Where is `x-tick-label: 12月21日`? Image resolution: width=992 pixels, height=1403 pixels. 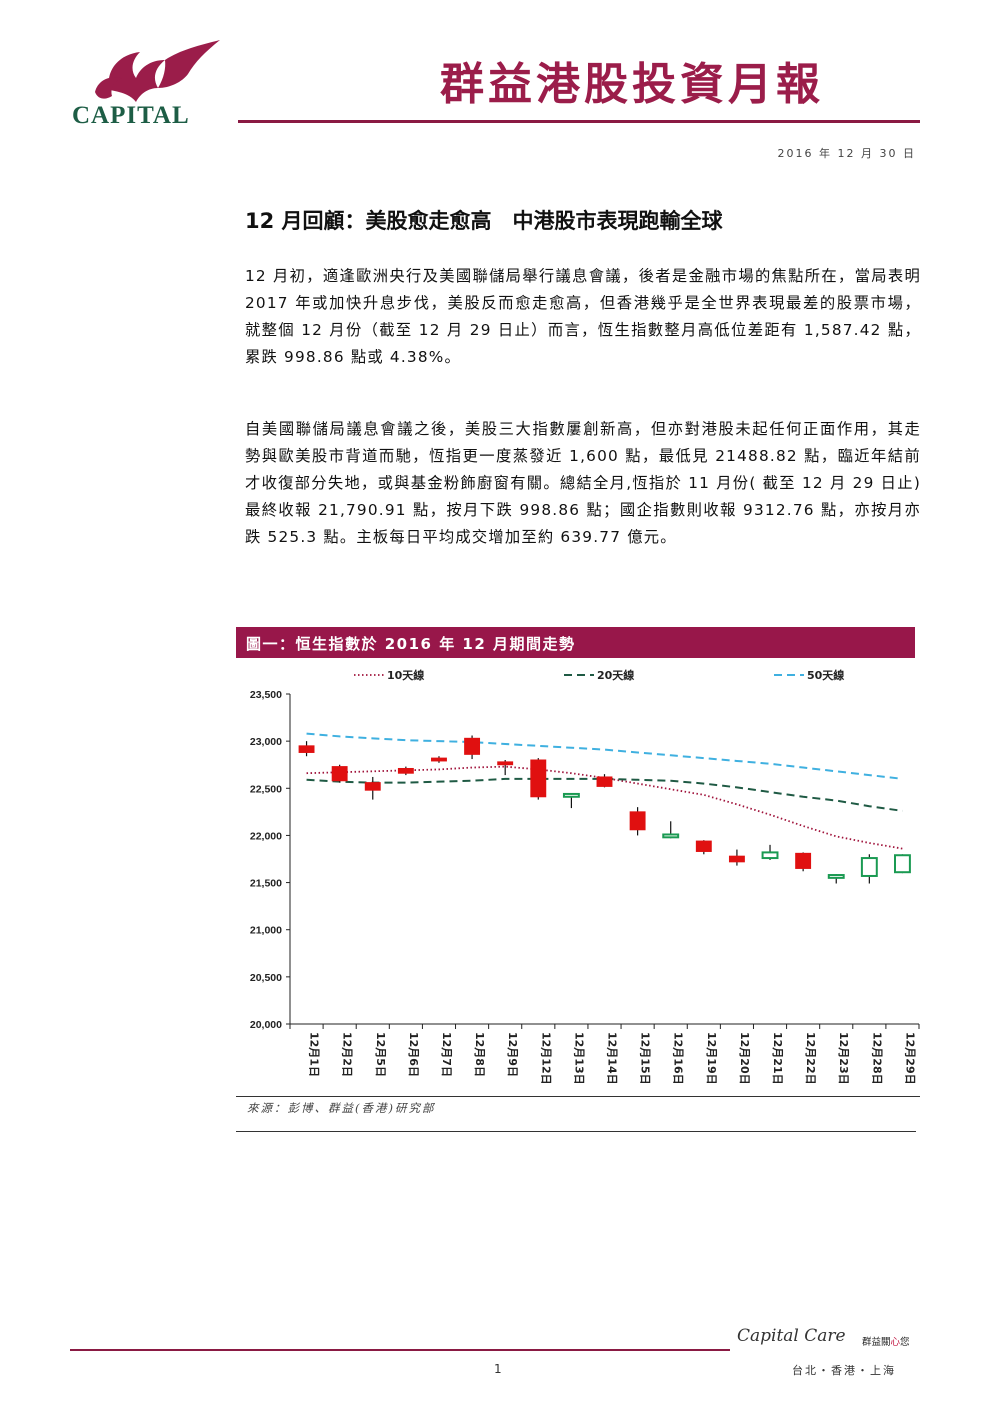
x-tick-label: 12月21日 is located at coordinates (777, 1058).